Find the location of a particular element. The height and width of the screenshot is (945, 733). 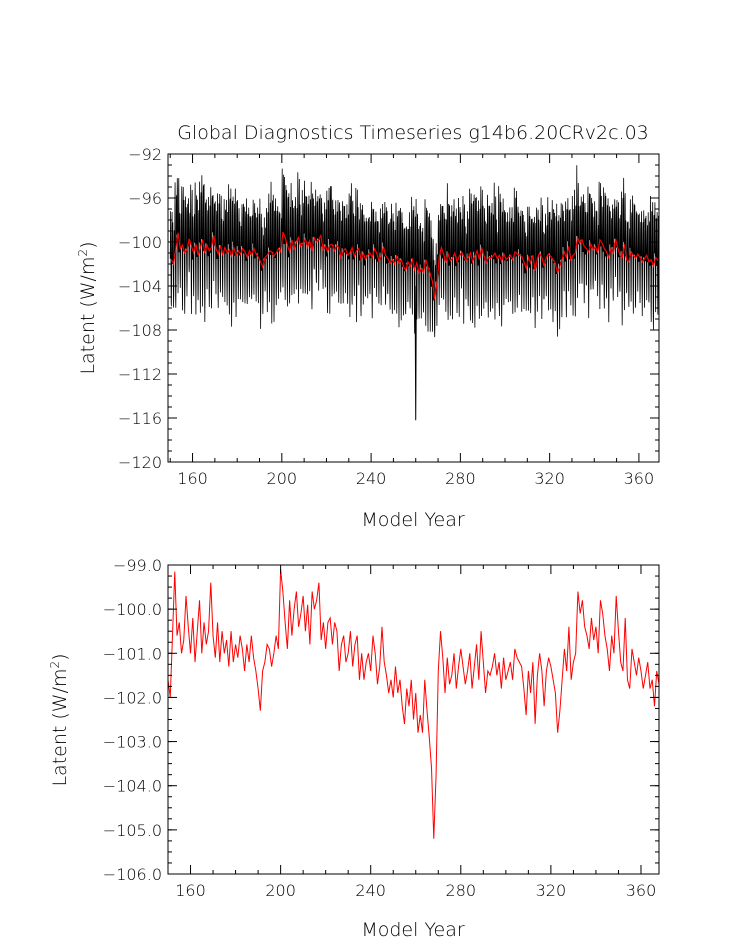

top-y-tick-label: −108 is located at coordinates (140, 330).